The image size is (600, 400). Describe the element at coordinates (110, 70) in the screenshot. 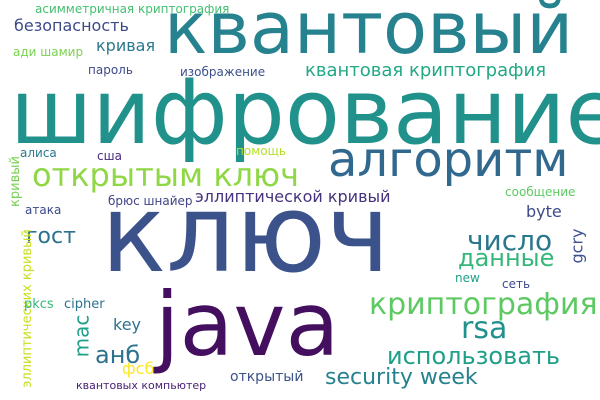

I see `word-parol: пароль` at that location.